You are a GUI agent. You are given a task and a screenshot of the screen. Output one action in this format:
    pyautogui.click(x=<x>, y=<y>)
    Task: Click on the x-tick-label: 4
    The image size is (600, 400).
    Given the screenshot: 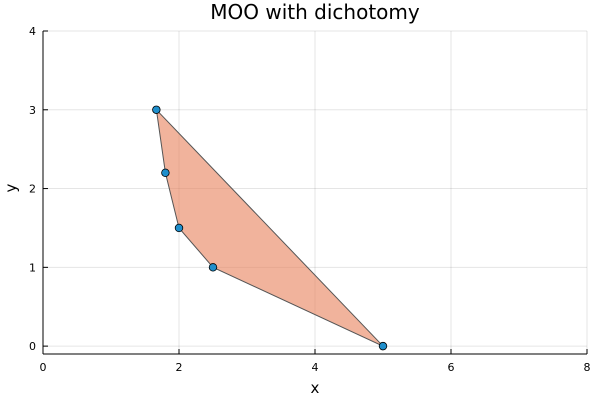 What is the action you would take?
    pyautogui.click(x=315, y=367)
    